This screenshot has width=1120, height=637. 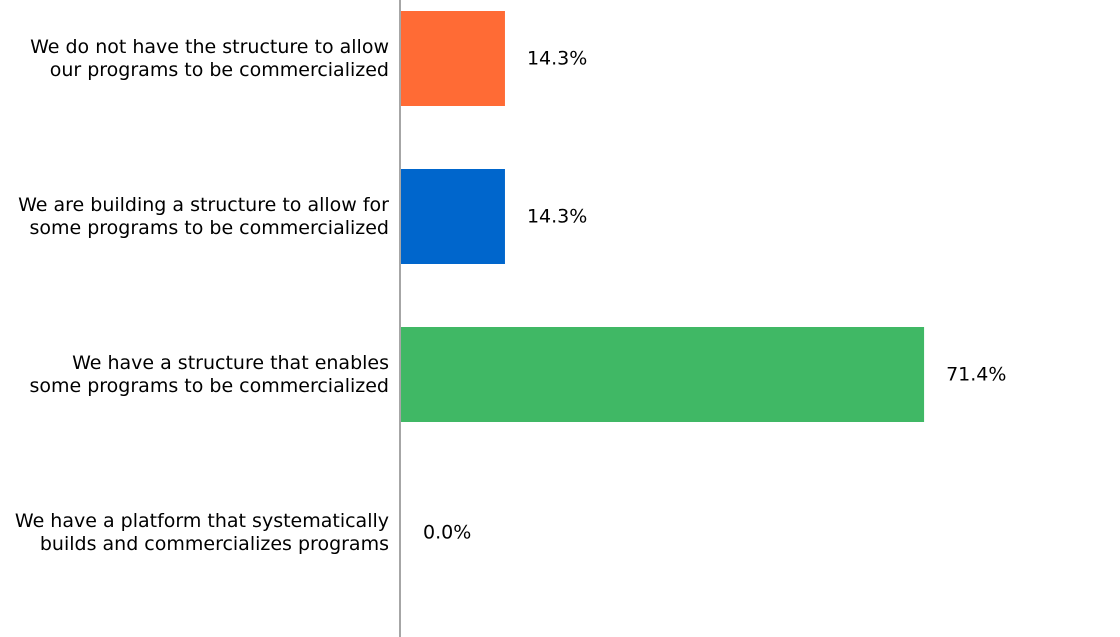 I want to click on category-label-2-line-0: We have a structure that enables, so click(x=230, y=363).